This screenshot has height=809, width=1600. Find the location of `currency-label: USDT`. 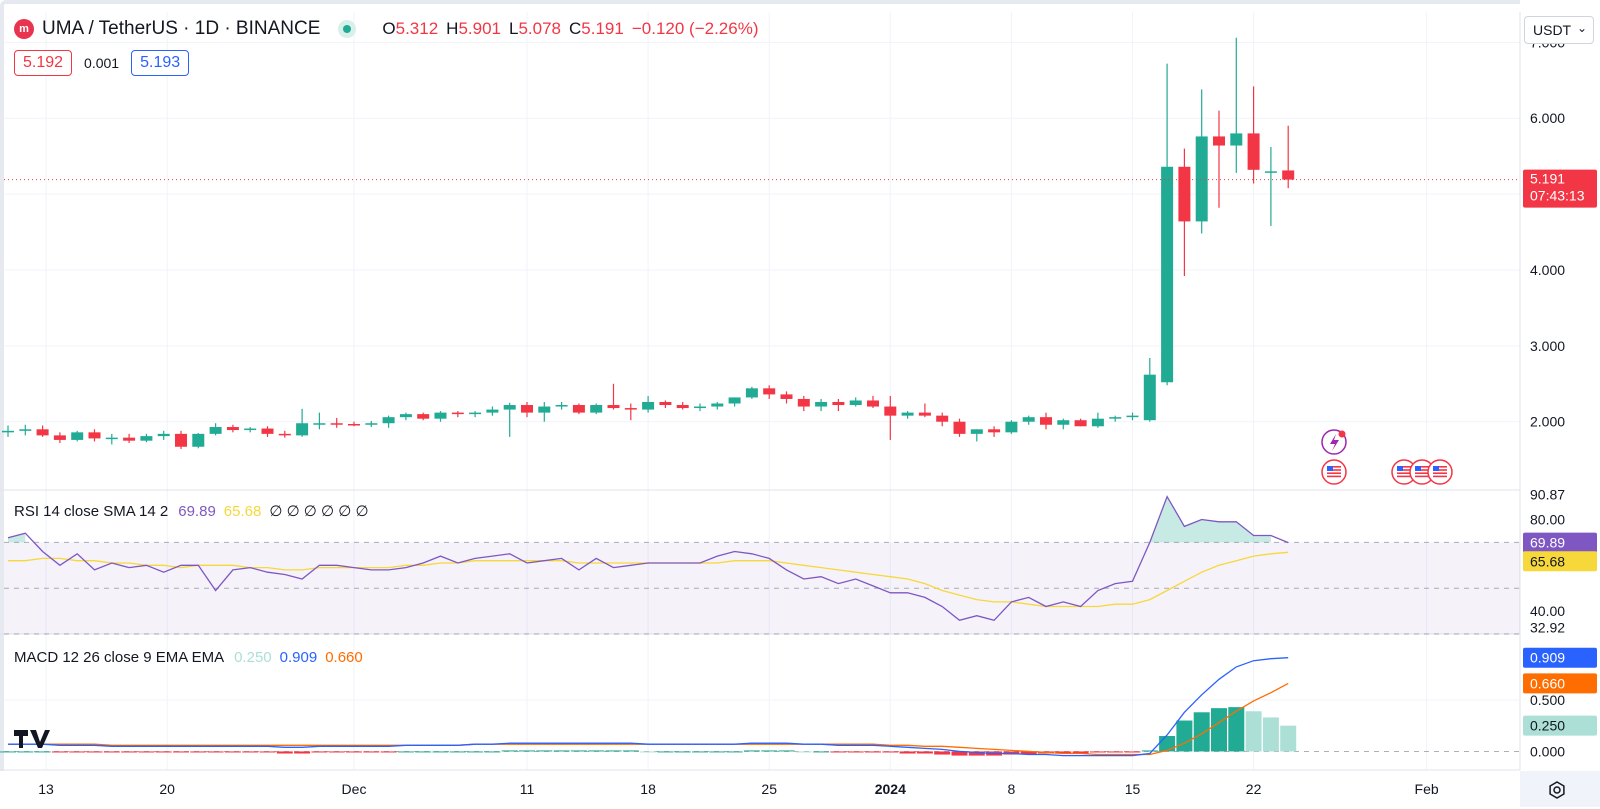

currency-label: USDT is located at coordinates (1552, 30).